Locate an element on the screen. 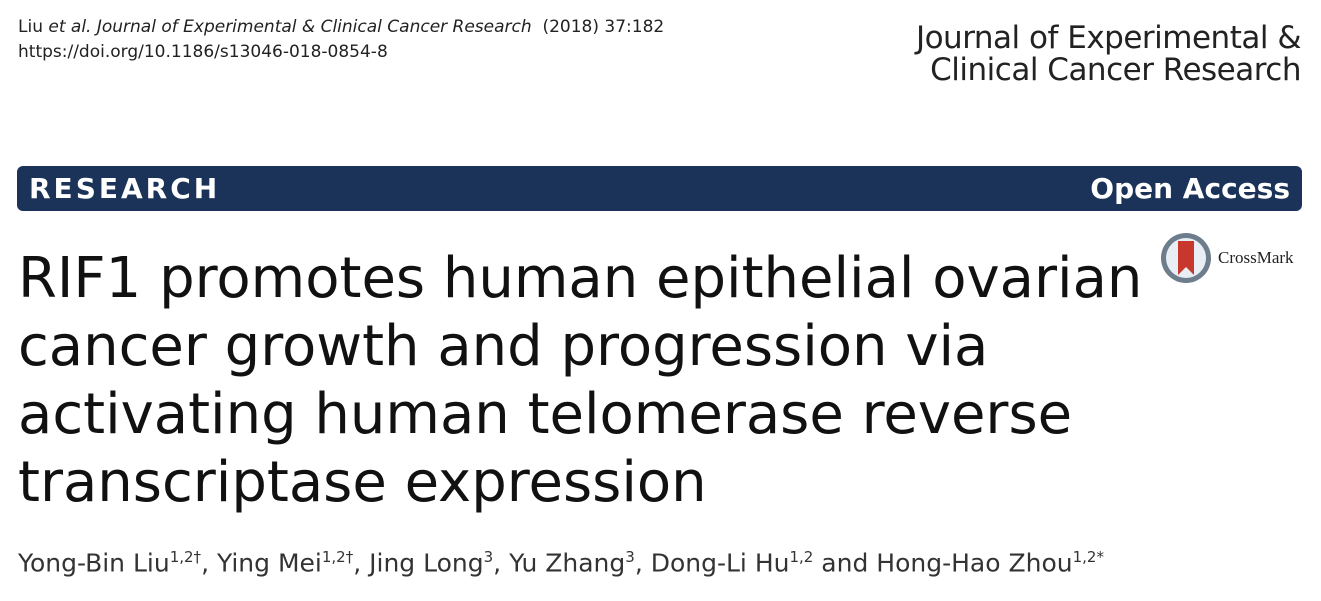 The height and width of the screenshot is (601, 1321). conjunction: and is located at coordinates (845, 563).